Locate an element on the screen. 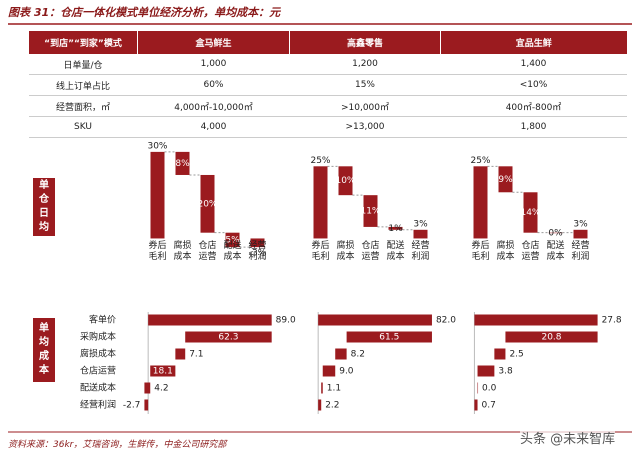 Image resolution: width=640 pixels, height=457 pixels. value-label: 1.1 is located at coordinates (334, 389).